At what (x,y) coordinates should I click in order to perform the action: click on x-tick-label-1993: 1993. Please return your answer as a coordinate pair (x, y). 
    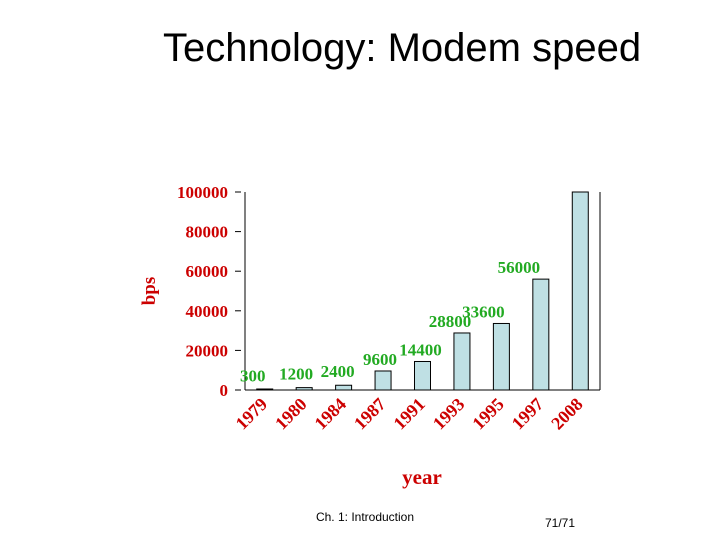
    Looking at the image, I should click on (449, 414).